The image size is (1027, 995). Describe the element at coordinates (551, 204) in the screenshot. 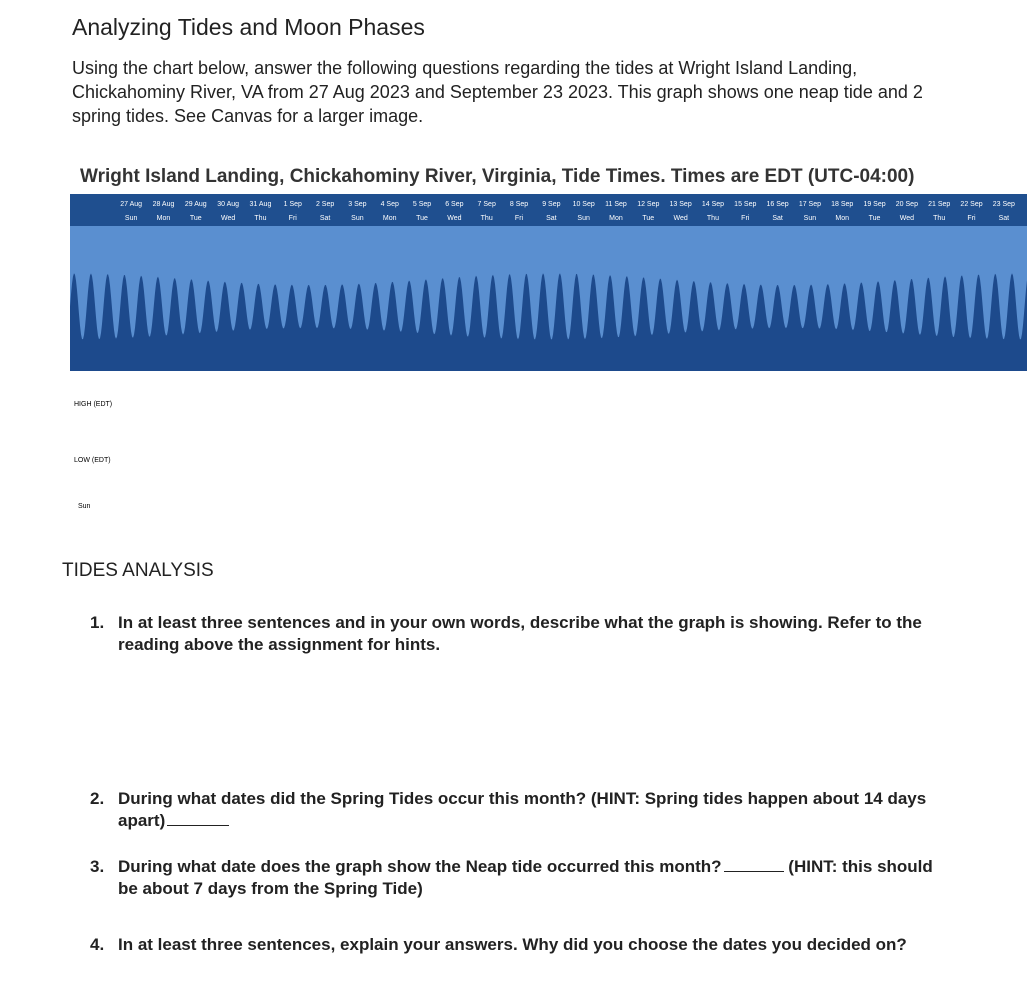

I see `date-label: 9 Sep` at that location.